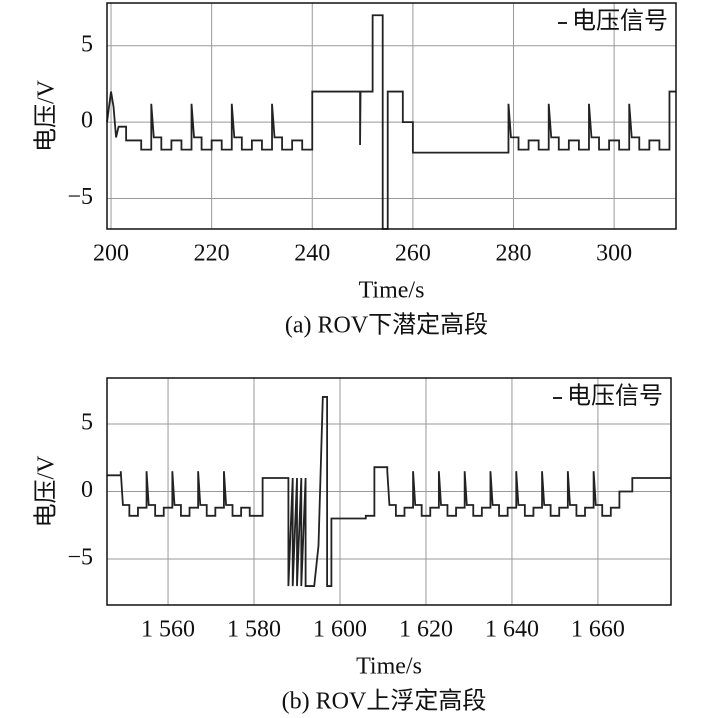 The width and height of the screenshot is (709, 718). What do you see at coordinates (254, 630) in the screenshot?
I see `x-tick-label: 1 580` at bounding box center [254, 630].